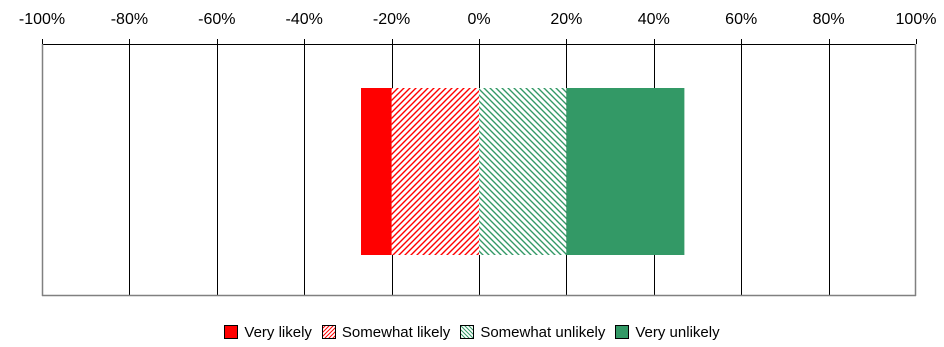  Describe the element at coordinates (543, 332) in the screenshot. I see `legend-label: Somewhat unlikely` at that location.